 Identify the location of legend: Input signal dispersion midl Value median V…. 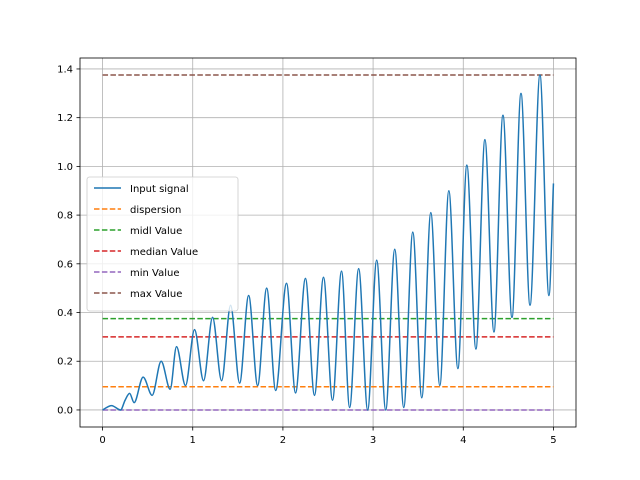
(162, 244).